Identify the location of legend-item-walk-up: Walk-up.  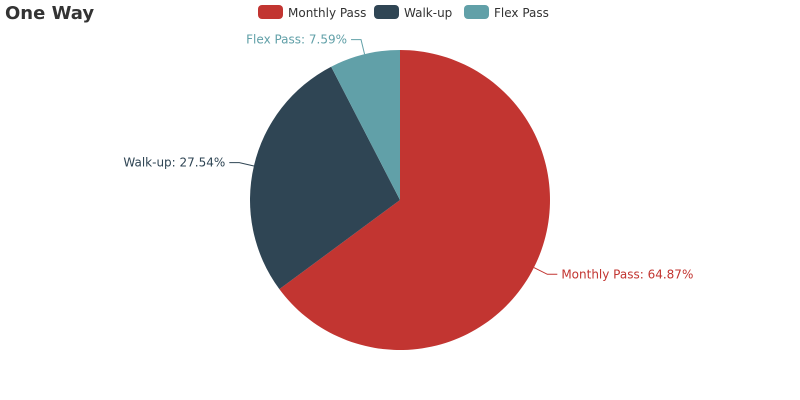
(413, 12).